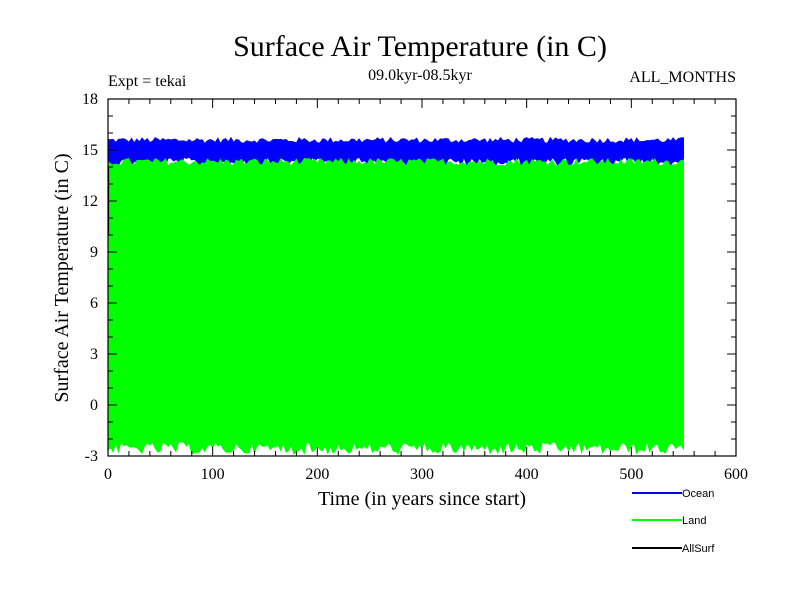  I want to click on x-tick-label: 500, so click(631, 474).